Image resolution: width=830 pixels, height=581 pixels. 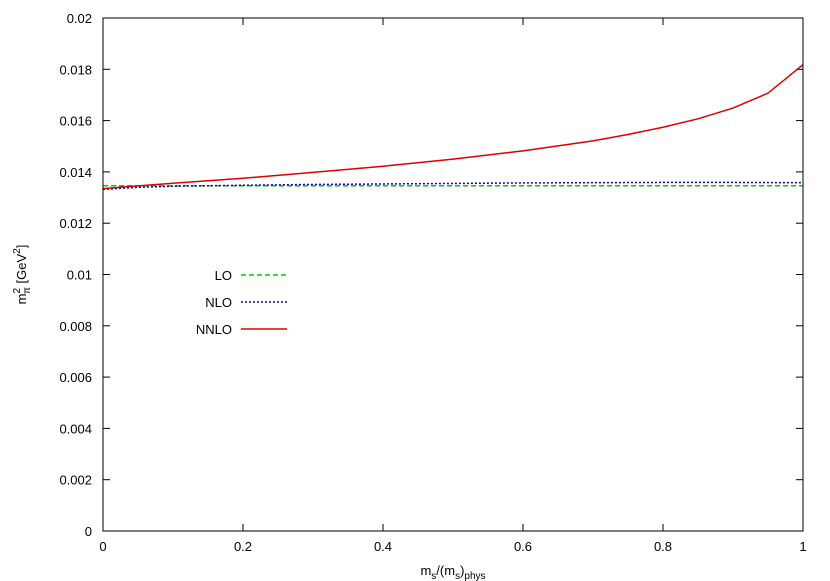 What do you see at coordinates (241, 302) in the screenshot?
I see `legend: LO NLO NNLO` at bounding box center [241, 302].